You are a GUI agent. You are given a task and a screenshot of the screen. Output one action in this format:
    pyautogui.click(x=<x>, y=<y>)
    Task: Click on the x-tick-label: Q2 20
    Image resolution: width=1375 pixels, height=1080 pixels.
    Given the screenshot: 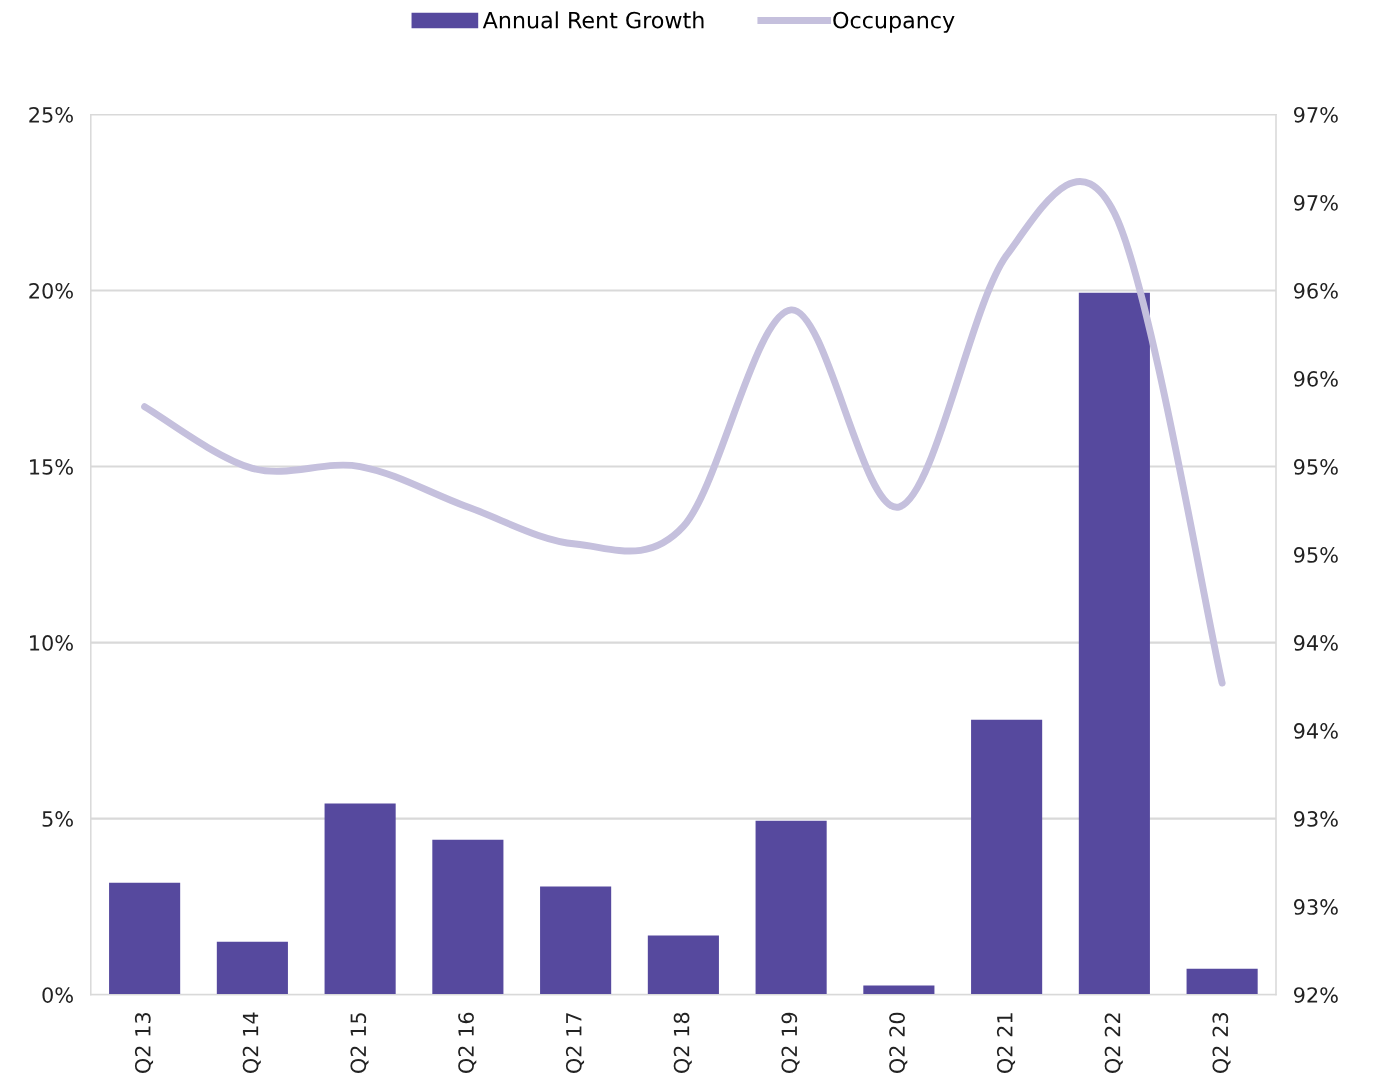 What is the action you would take?
    pyautogui.click(x=898, y=1042)
    